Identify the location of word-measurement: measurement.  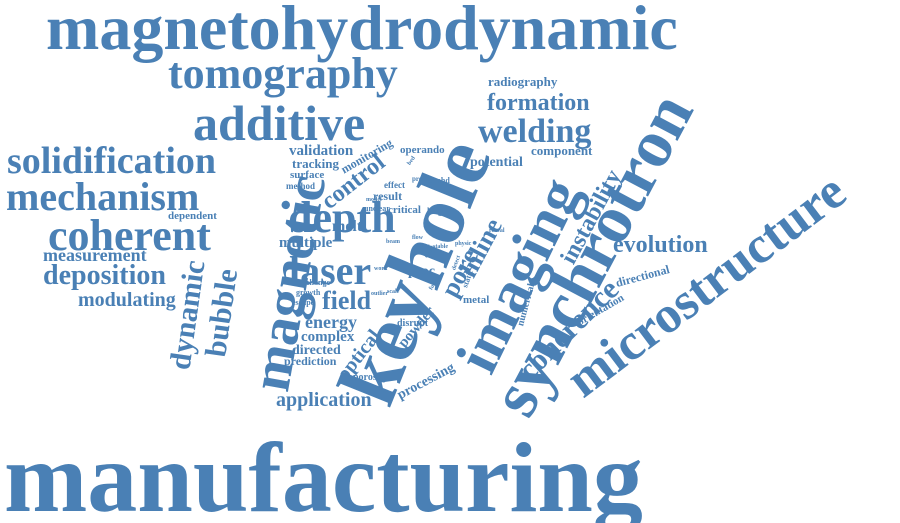
(95, 255).